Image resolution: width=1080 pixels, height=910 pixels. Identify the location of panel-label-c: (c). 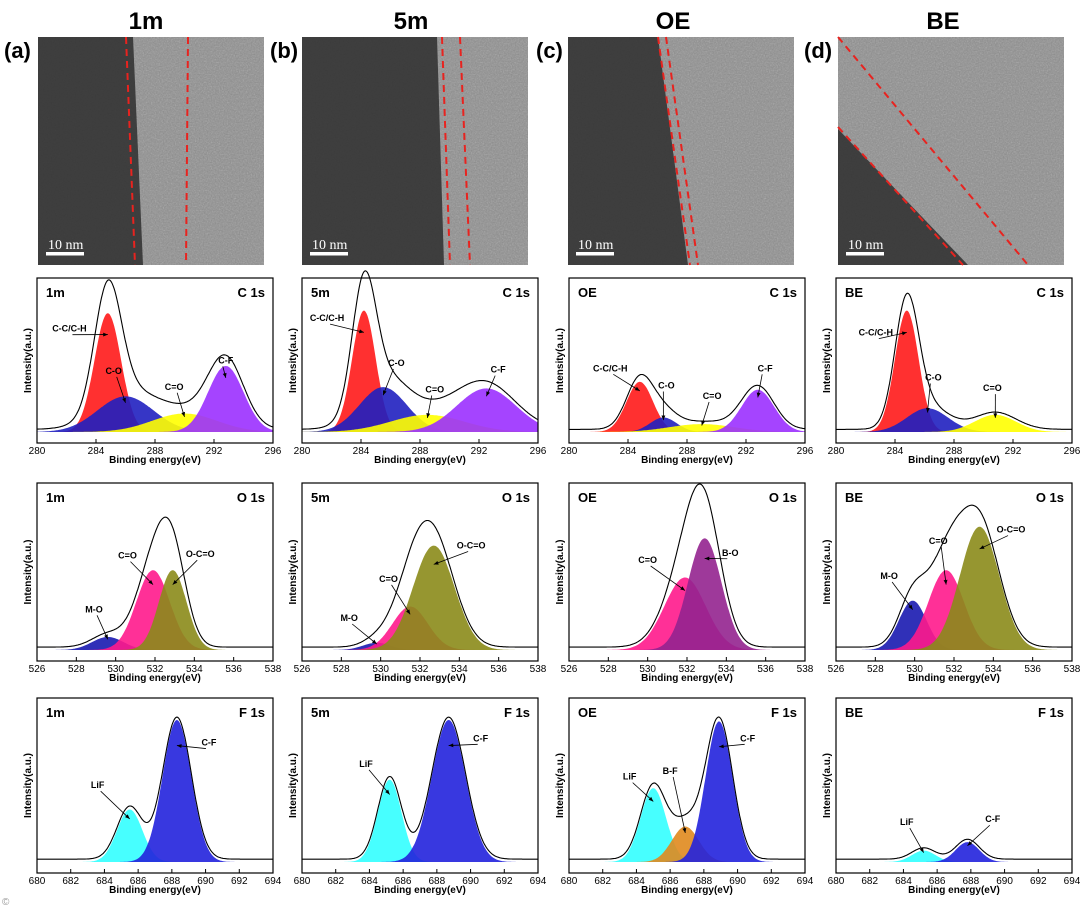
(549, 50).